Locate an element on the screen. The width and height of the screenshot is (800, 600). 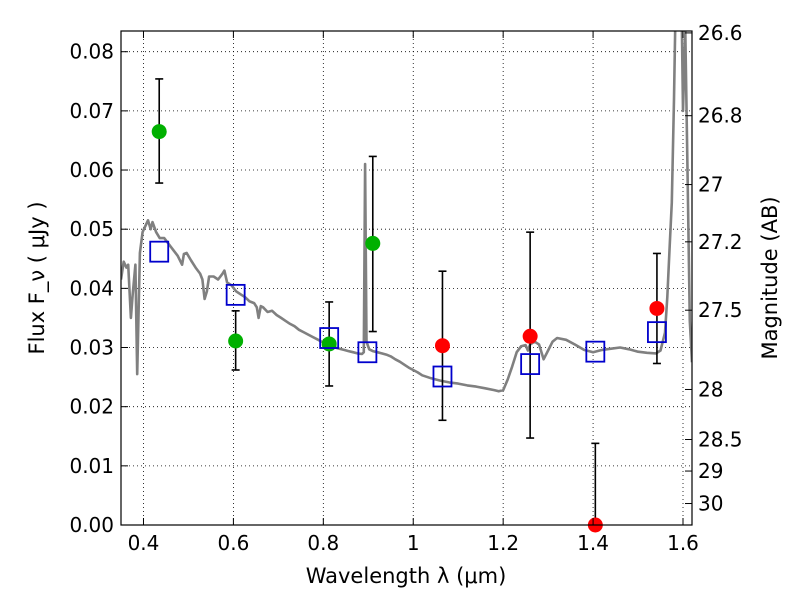
y-tick-label: 0.01 is located at coordinates (91, 466).